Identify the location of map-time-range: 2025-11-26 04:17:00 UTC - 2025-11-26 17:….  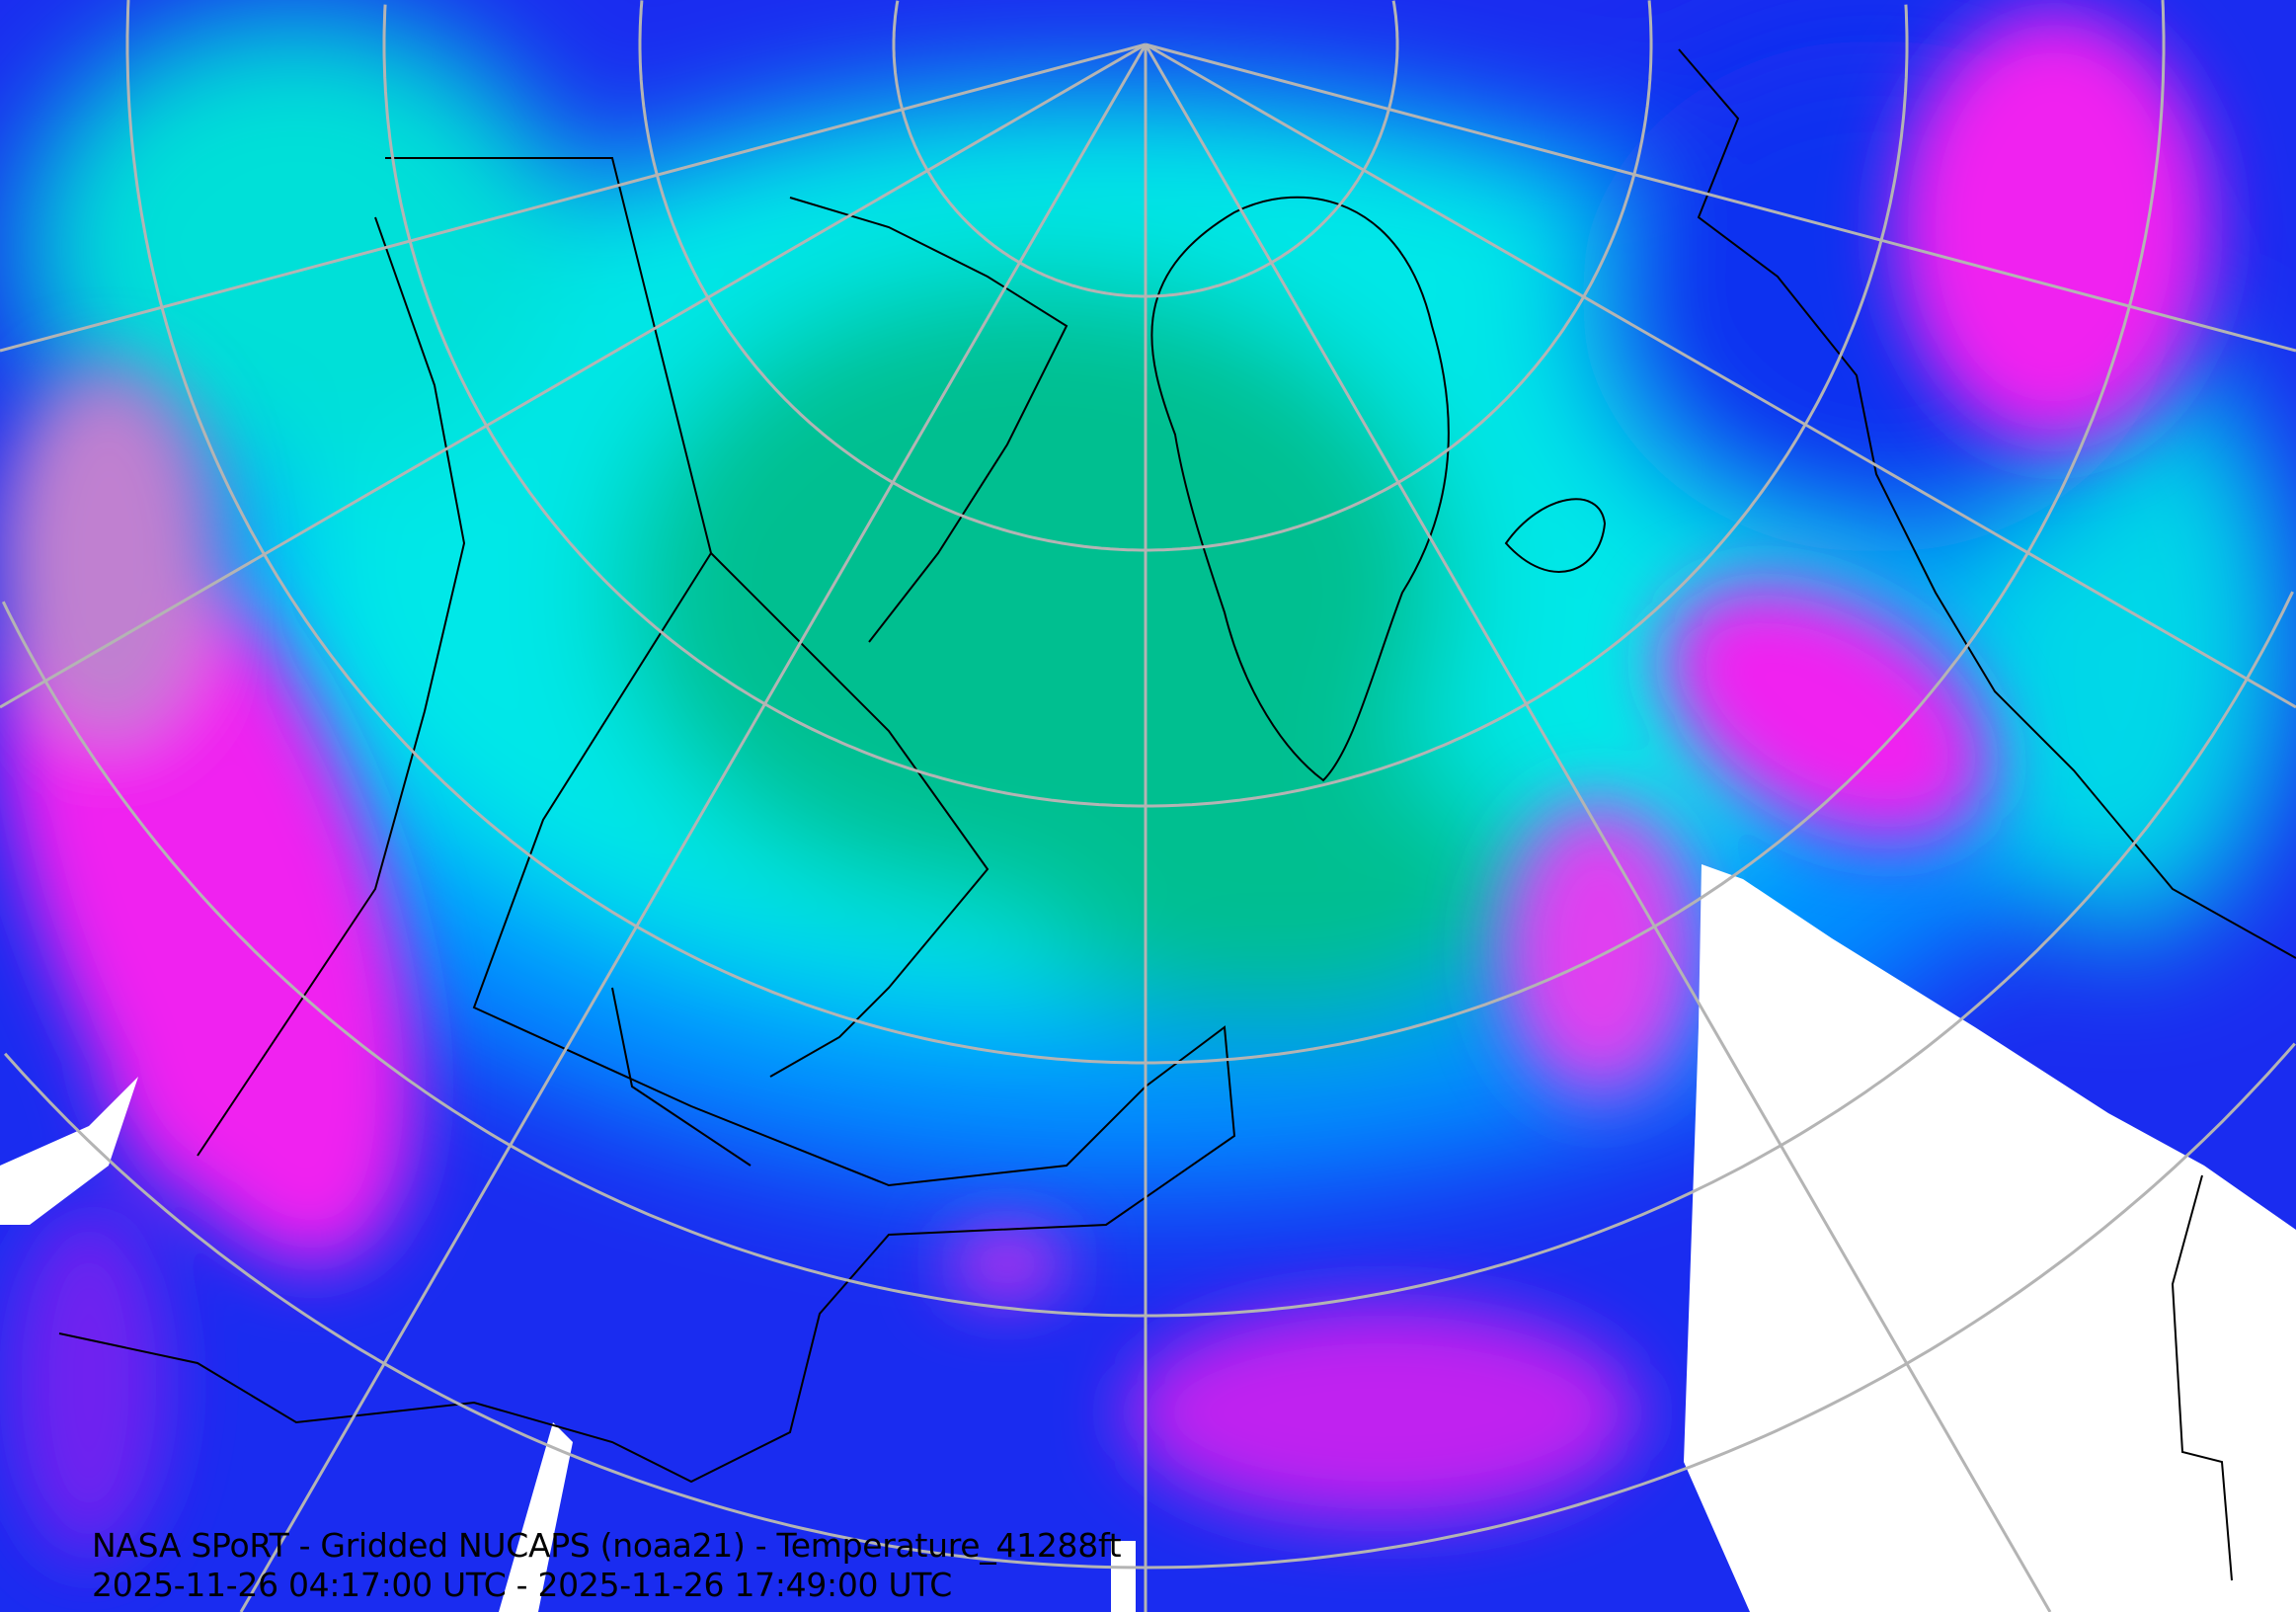
(522, 1585).